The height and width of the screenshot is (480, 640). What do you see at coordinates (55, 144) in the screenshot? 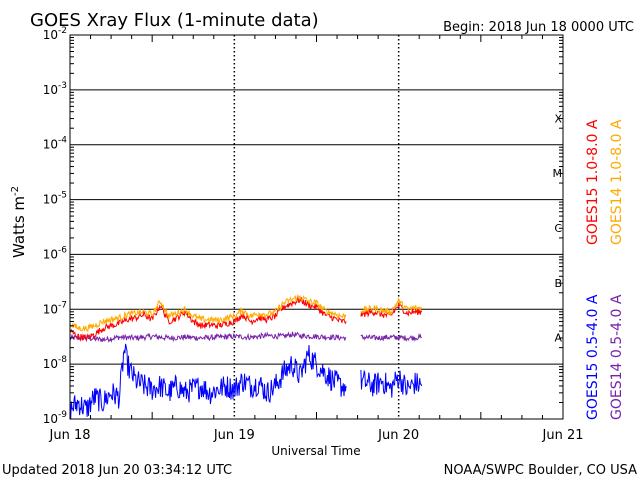
I see `y-tick-label-5: 10⁻⁴` at bounding box center [55, 144].